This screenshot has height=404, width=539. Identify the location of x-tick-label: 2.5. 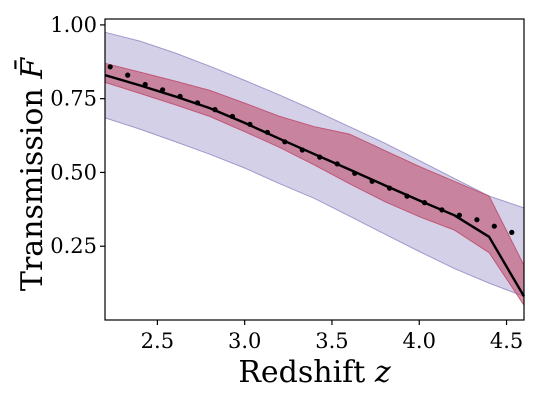
(157, 341).